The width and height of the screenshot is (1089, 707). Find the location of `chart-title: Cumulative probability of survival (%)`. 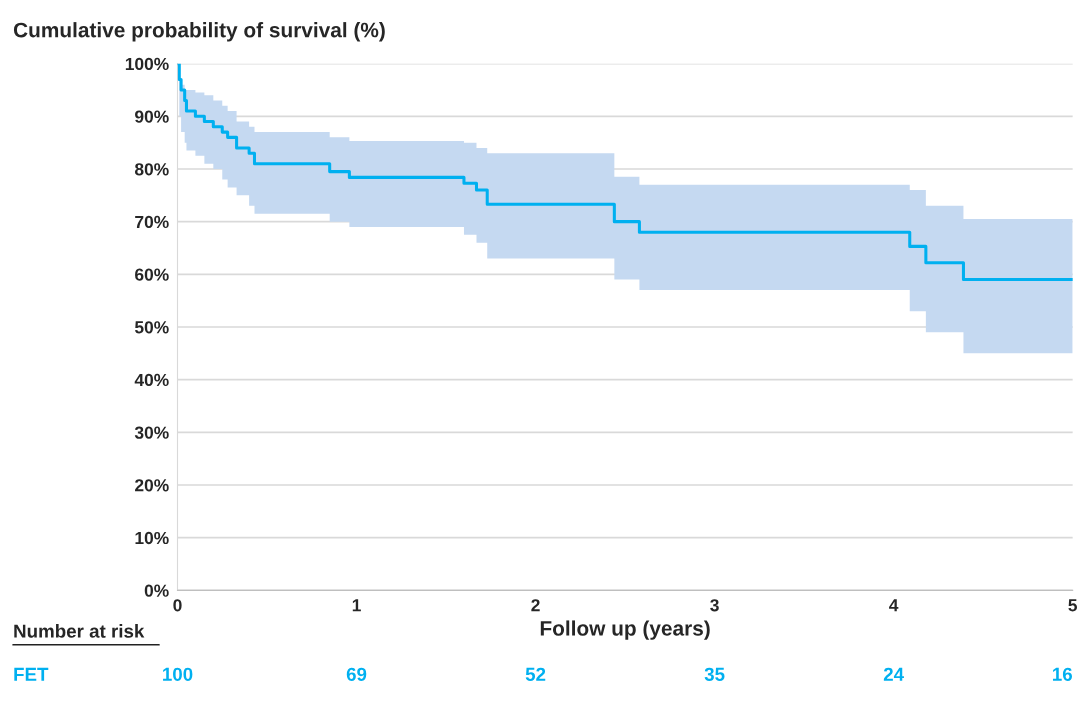

chart-title: Cumulative probability of survival (%) is located at coordinates (199, 32).